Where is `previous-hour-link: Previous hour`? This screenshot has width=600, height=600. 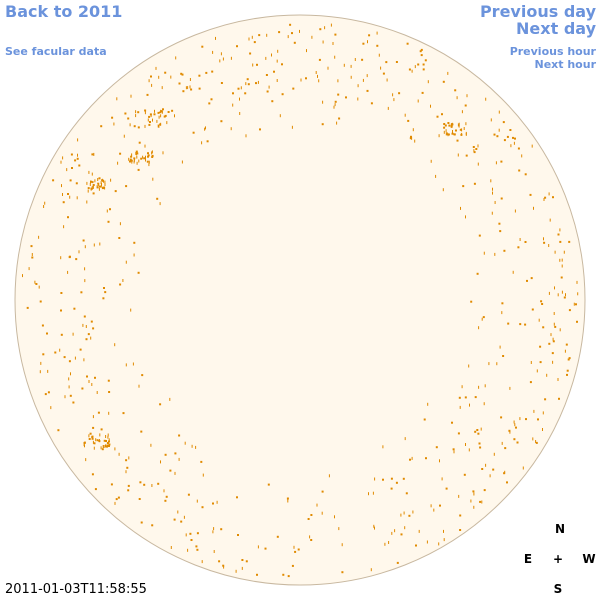 previous-hour-link: Previous hour is located at coordinates (552, 51).